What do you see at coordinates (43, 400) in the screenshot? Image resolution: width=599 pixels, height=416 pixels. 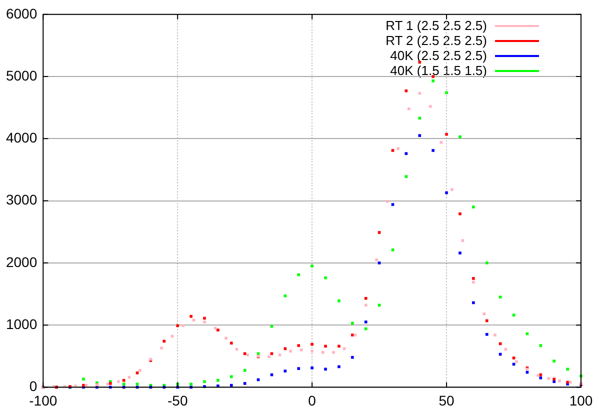 I see `x-tick-label: -100` at bounding box center [43, 400].